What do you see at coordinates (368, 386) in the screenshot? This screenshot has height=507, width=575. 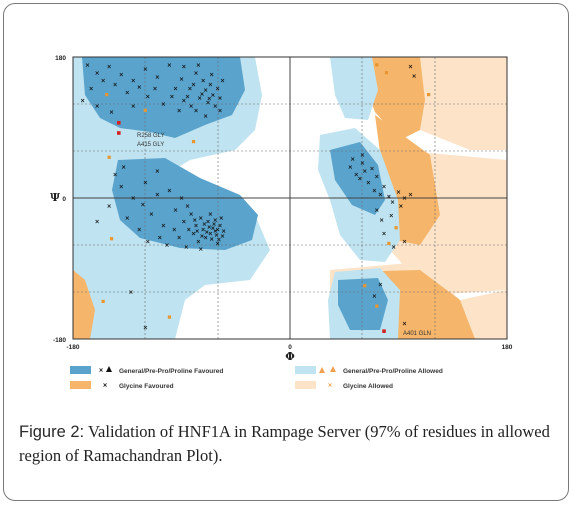 I see `legend-label: Glycine Allowed` at bounding box center [368, 386].